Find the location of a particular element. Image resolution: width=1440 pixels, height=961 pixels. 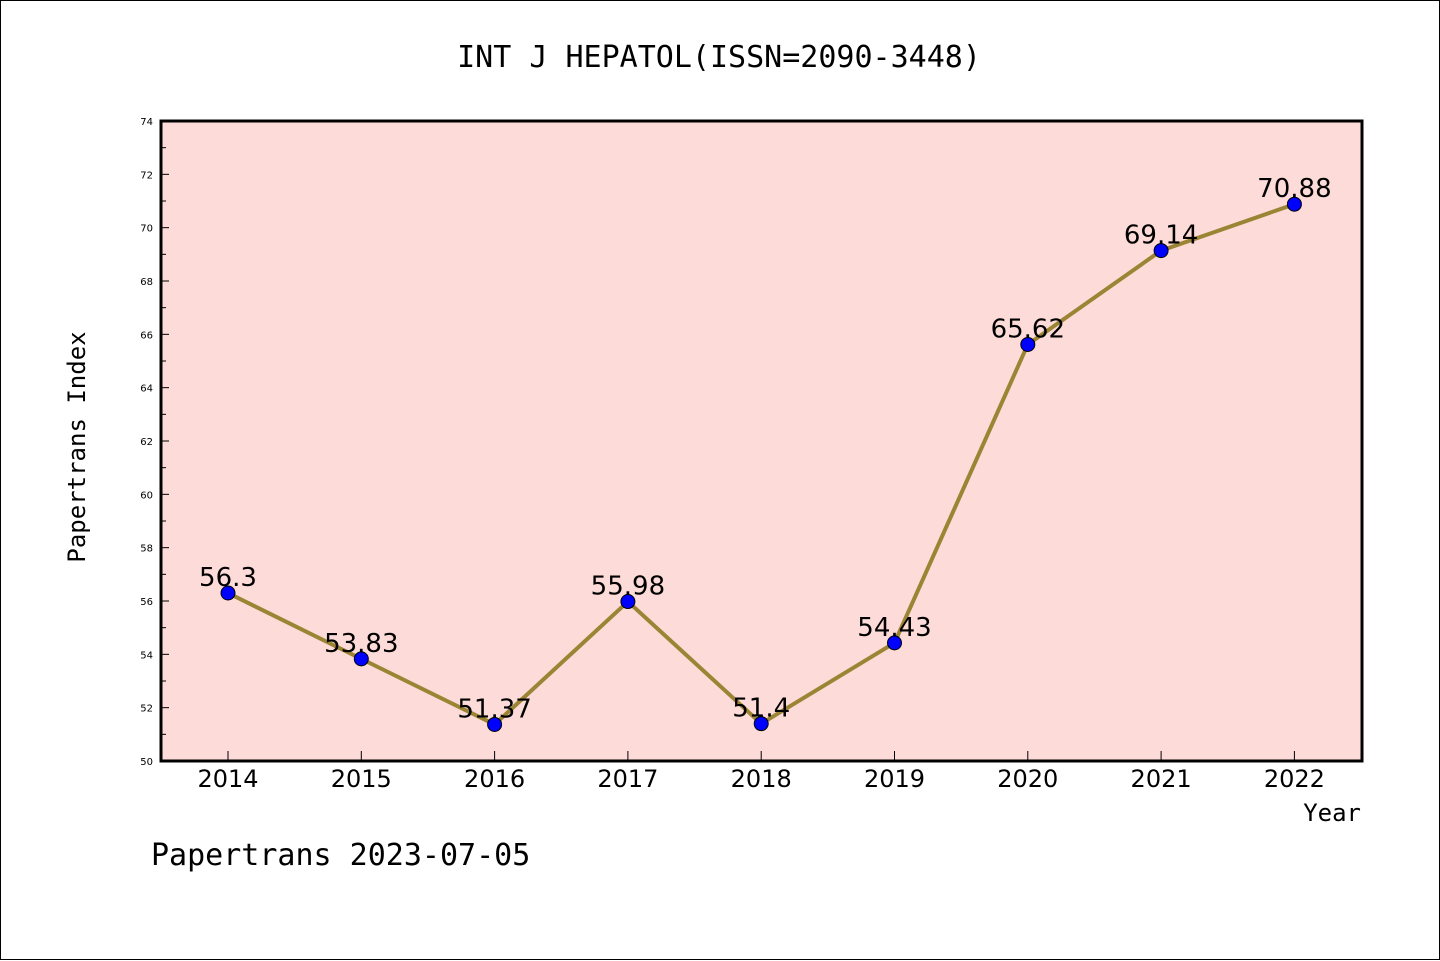

y-tick-label: 52 is located at coordinates (146, 709).